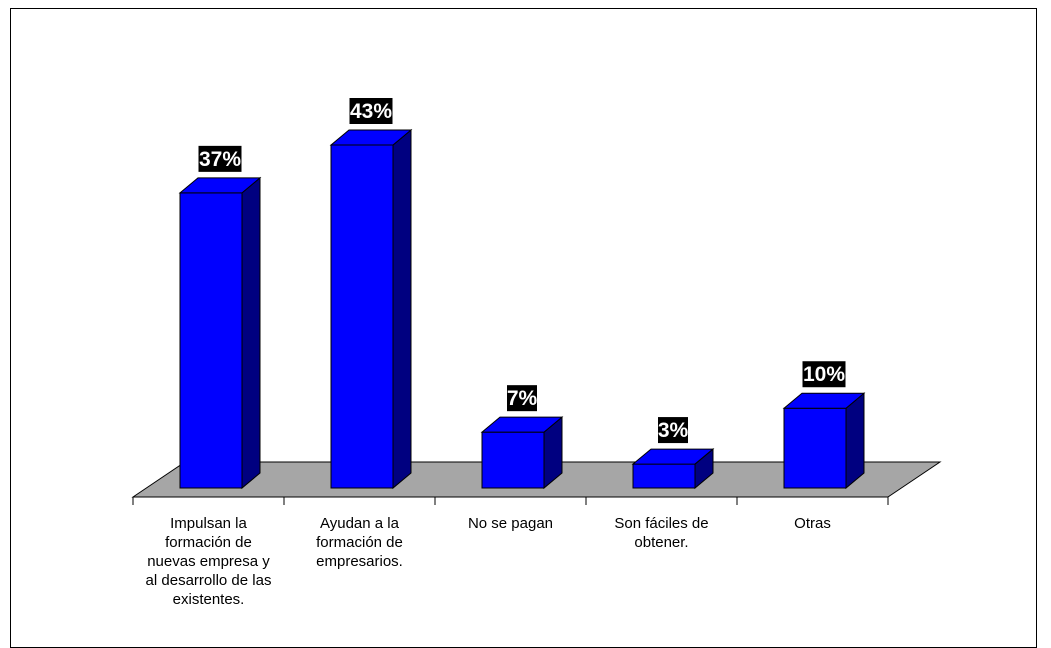  What do you see at coordinates (661, 542) in the screenshot?
I see `category-label: obtener.` at bounding box center [661, 542].